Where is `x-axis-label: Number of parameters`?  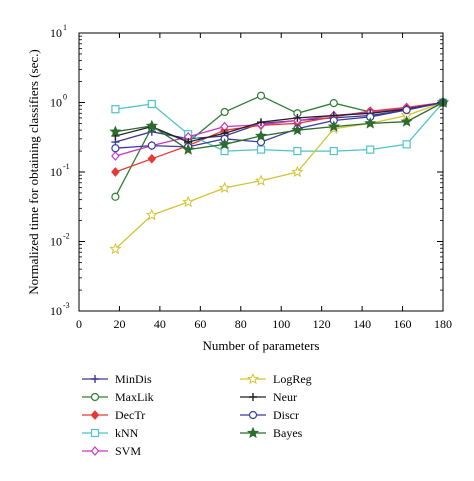
x-axis-label: Number of parameters is located at coordinates (261, 345).